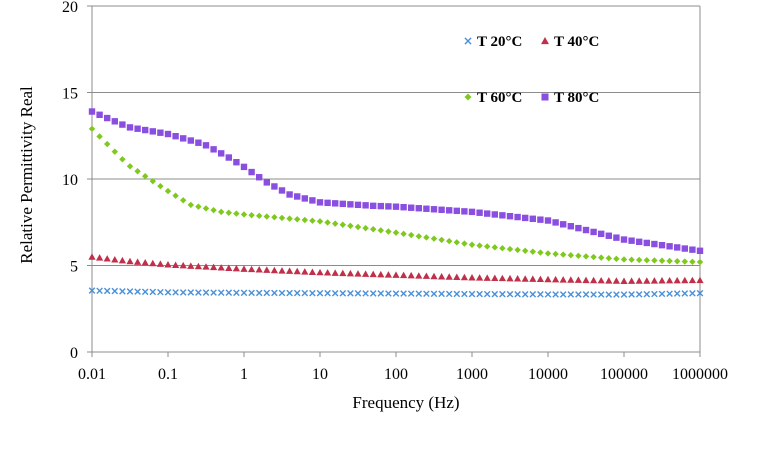 This screenshot has height=472, width=772. I want to click on x-tick-label: 10000, so click(548, 374).